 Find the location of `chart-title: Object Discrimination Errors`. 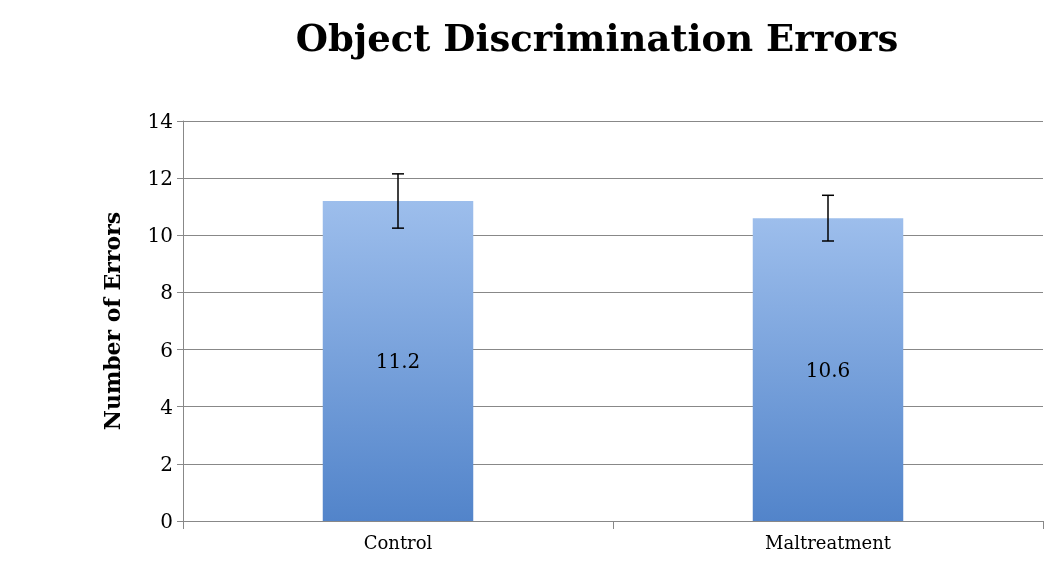

chart-title: Object Discrimination Errors is located at coordinates (597, 37).